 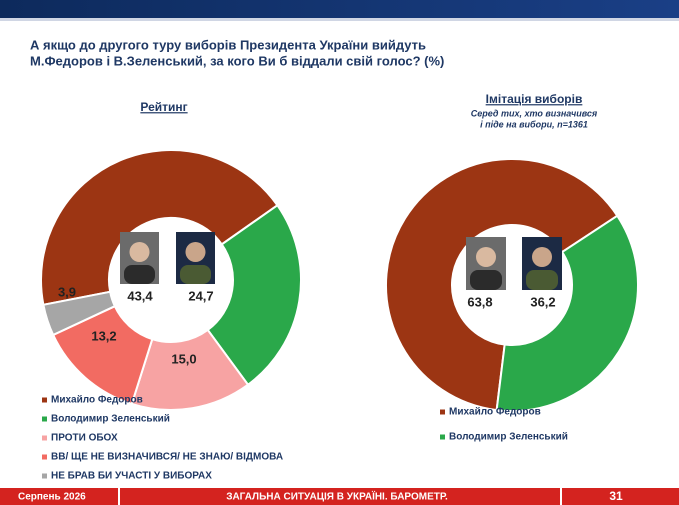 I want to click on footer-section: ЗАГАЛЬНА СИТУАЦІЯ В УКРАЇНІ. БАРОМЕТР., so click(x=337, y=496).